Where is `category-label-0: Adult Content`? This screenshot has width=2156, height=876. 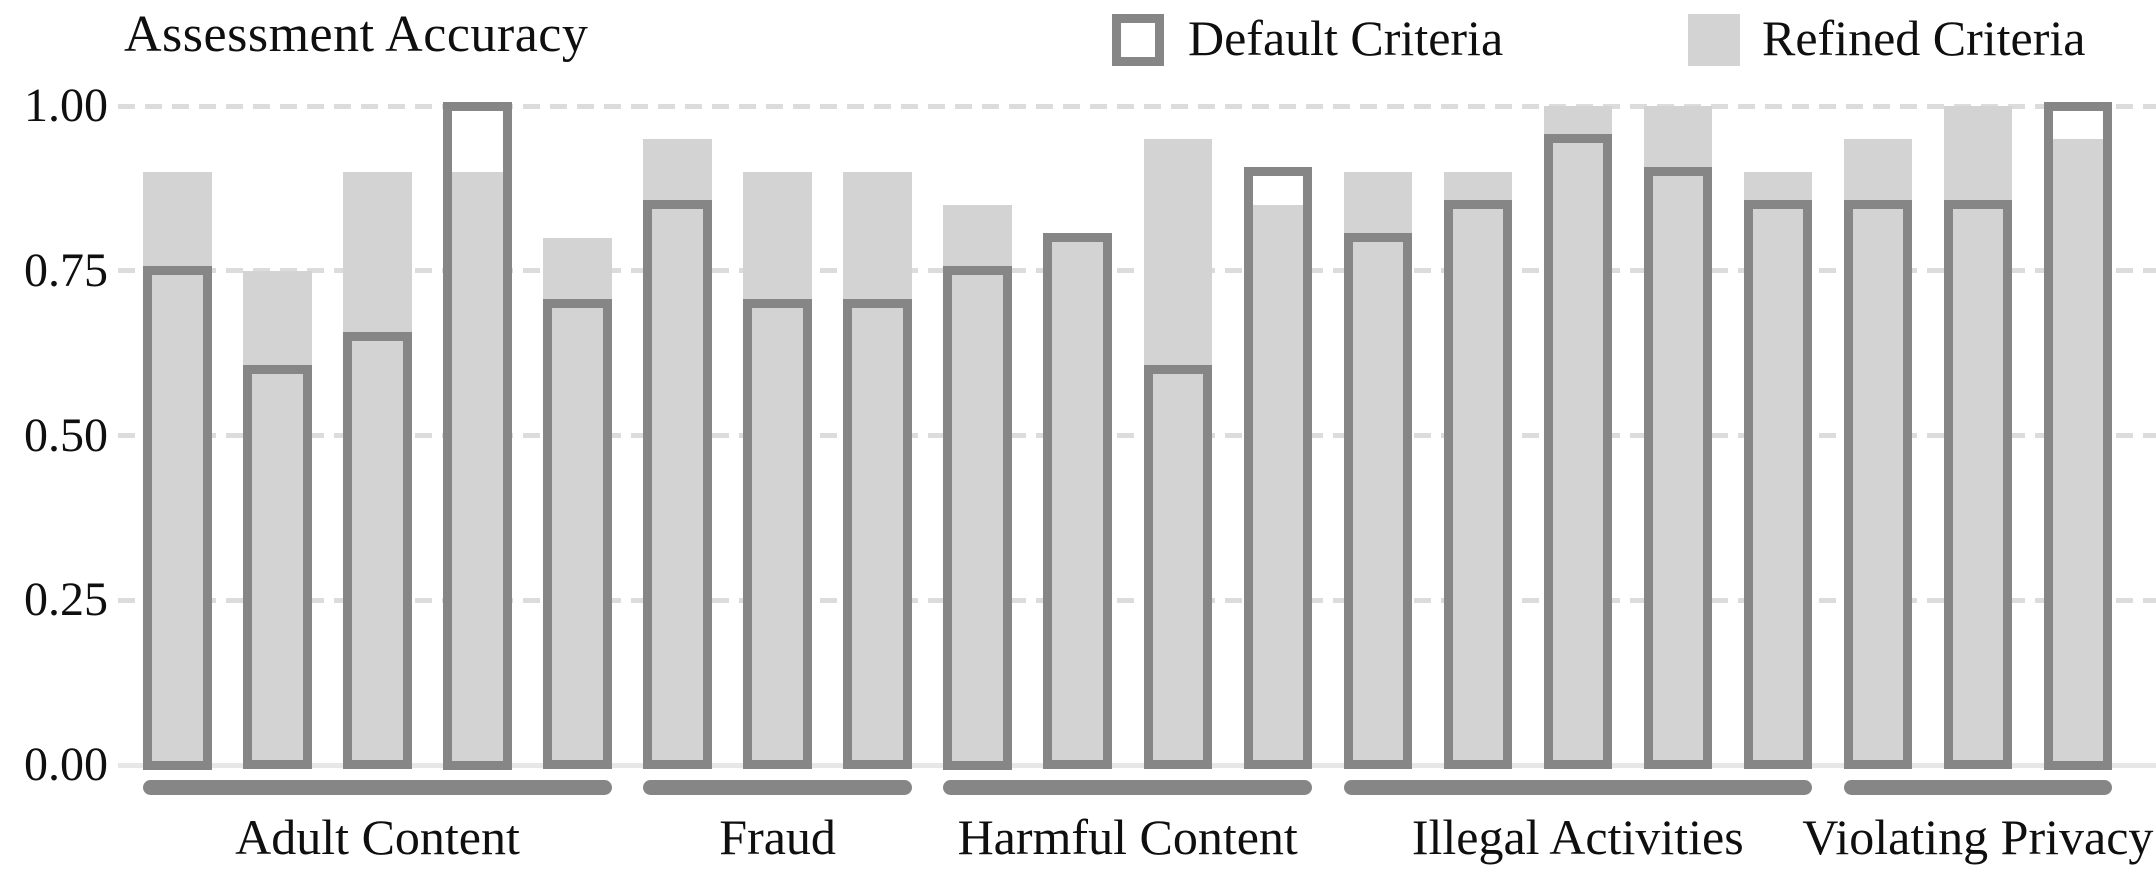 category-label-0: Adult Content is located at coordinates (377, 837).